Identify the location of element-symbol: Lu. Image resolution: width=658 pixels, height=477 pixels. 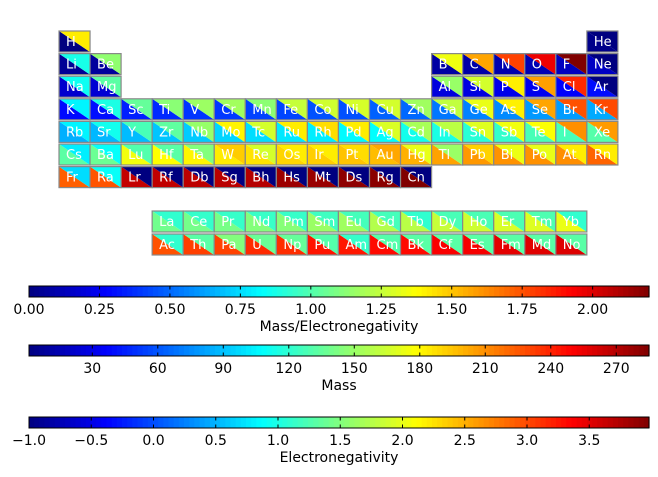
(135, 155).